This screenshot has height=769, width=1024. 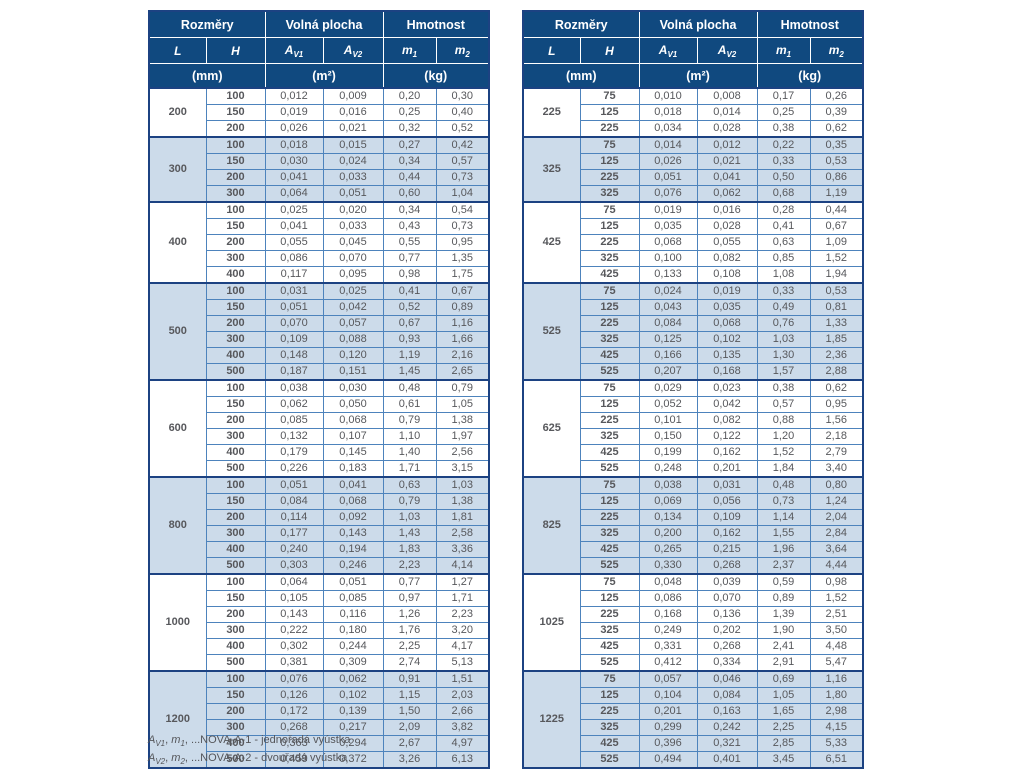 I want to click on table-row: 225 75 0,010 0,008 0,17 0,26, so click(x=693, y=112).